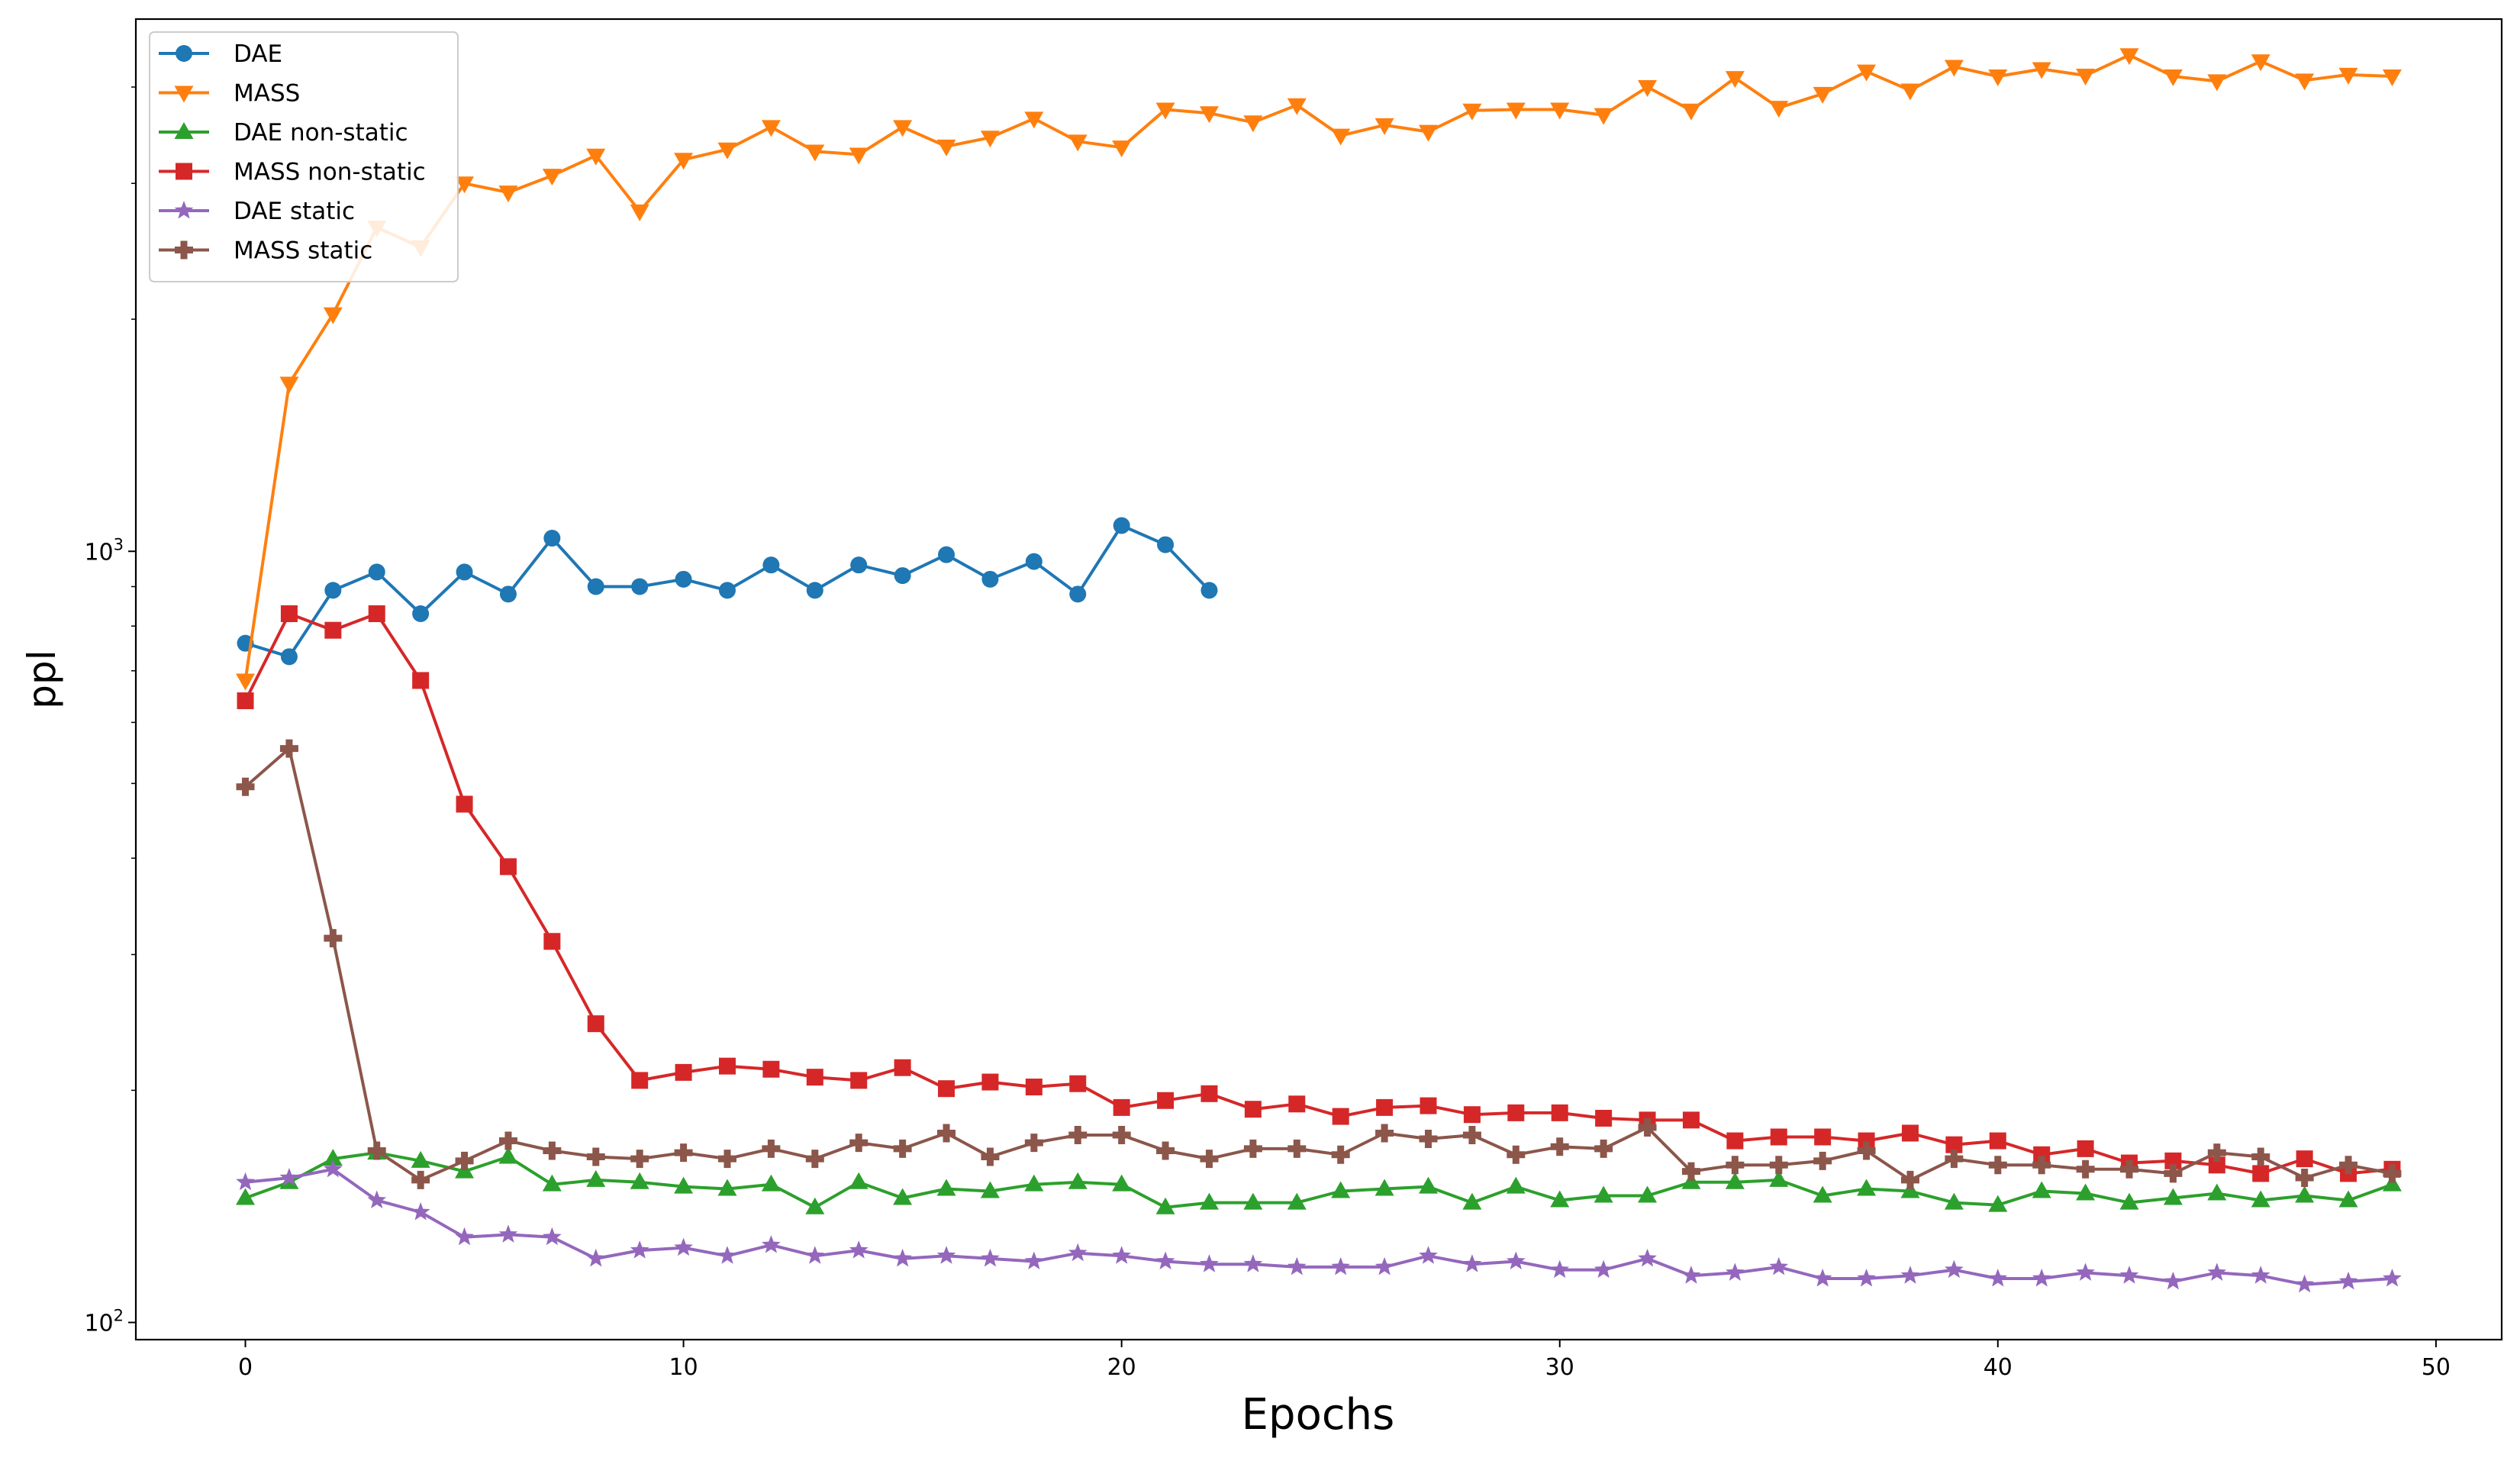 The image size is (2520, 1461). Describe the element at coordinates (119, 544) in the screenshot. I see `y-tick-label-exponent: 3` at that location.